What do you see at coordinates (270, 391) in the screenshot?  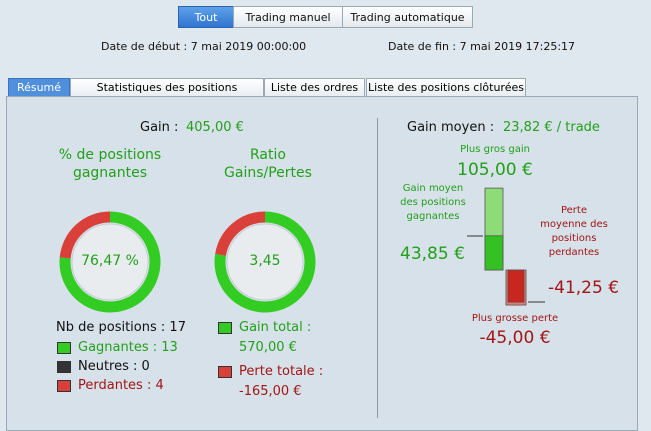 I see `legend-value: -165,00 €` at bounding box center [270, 391].